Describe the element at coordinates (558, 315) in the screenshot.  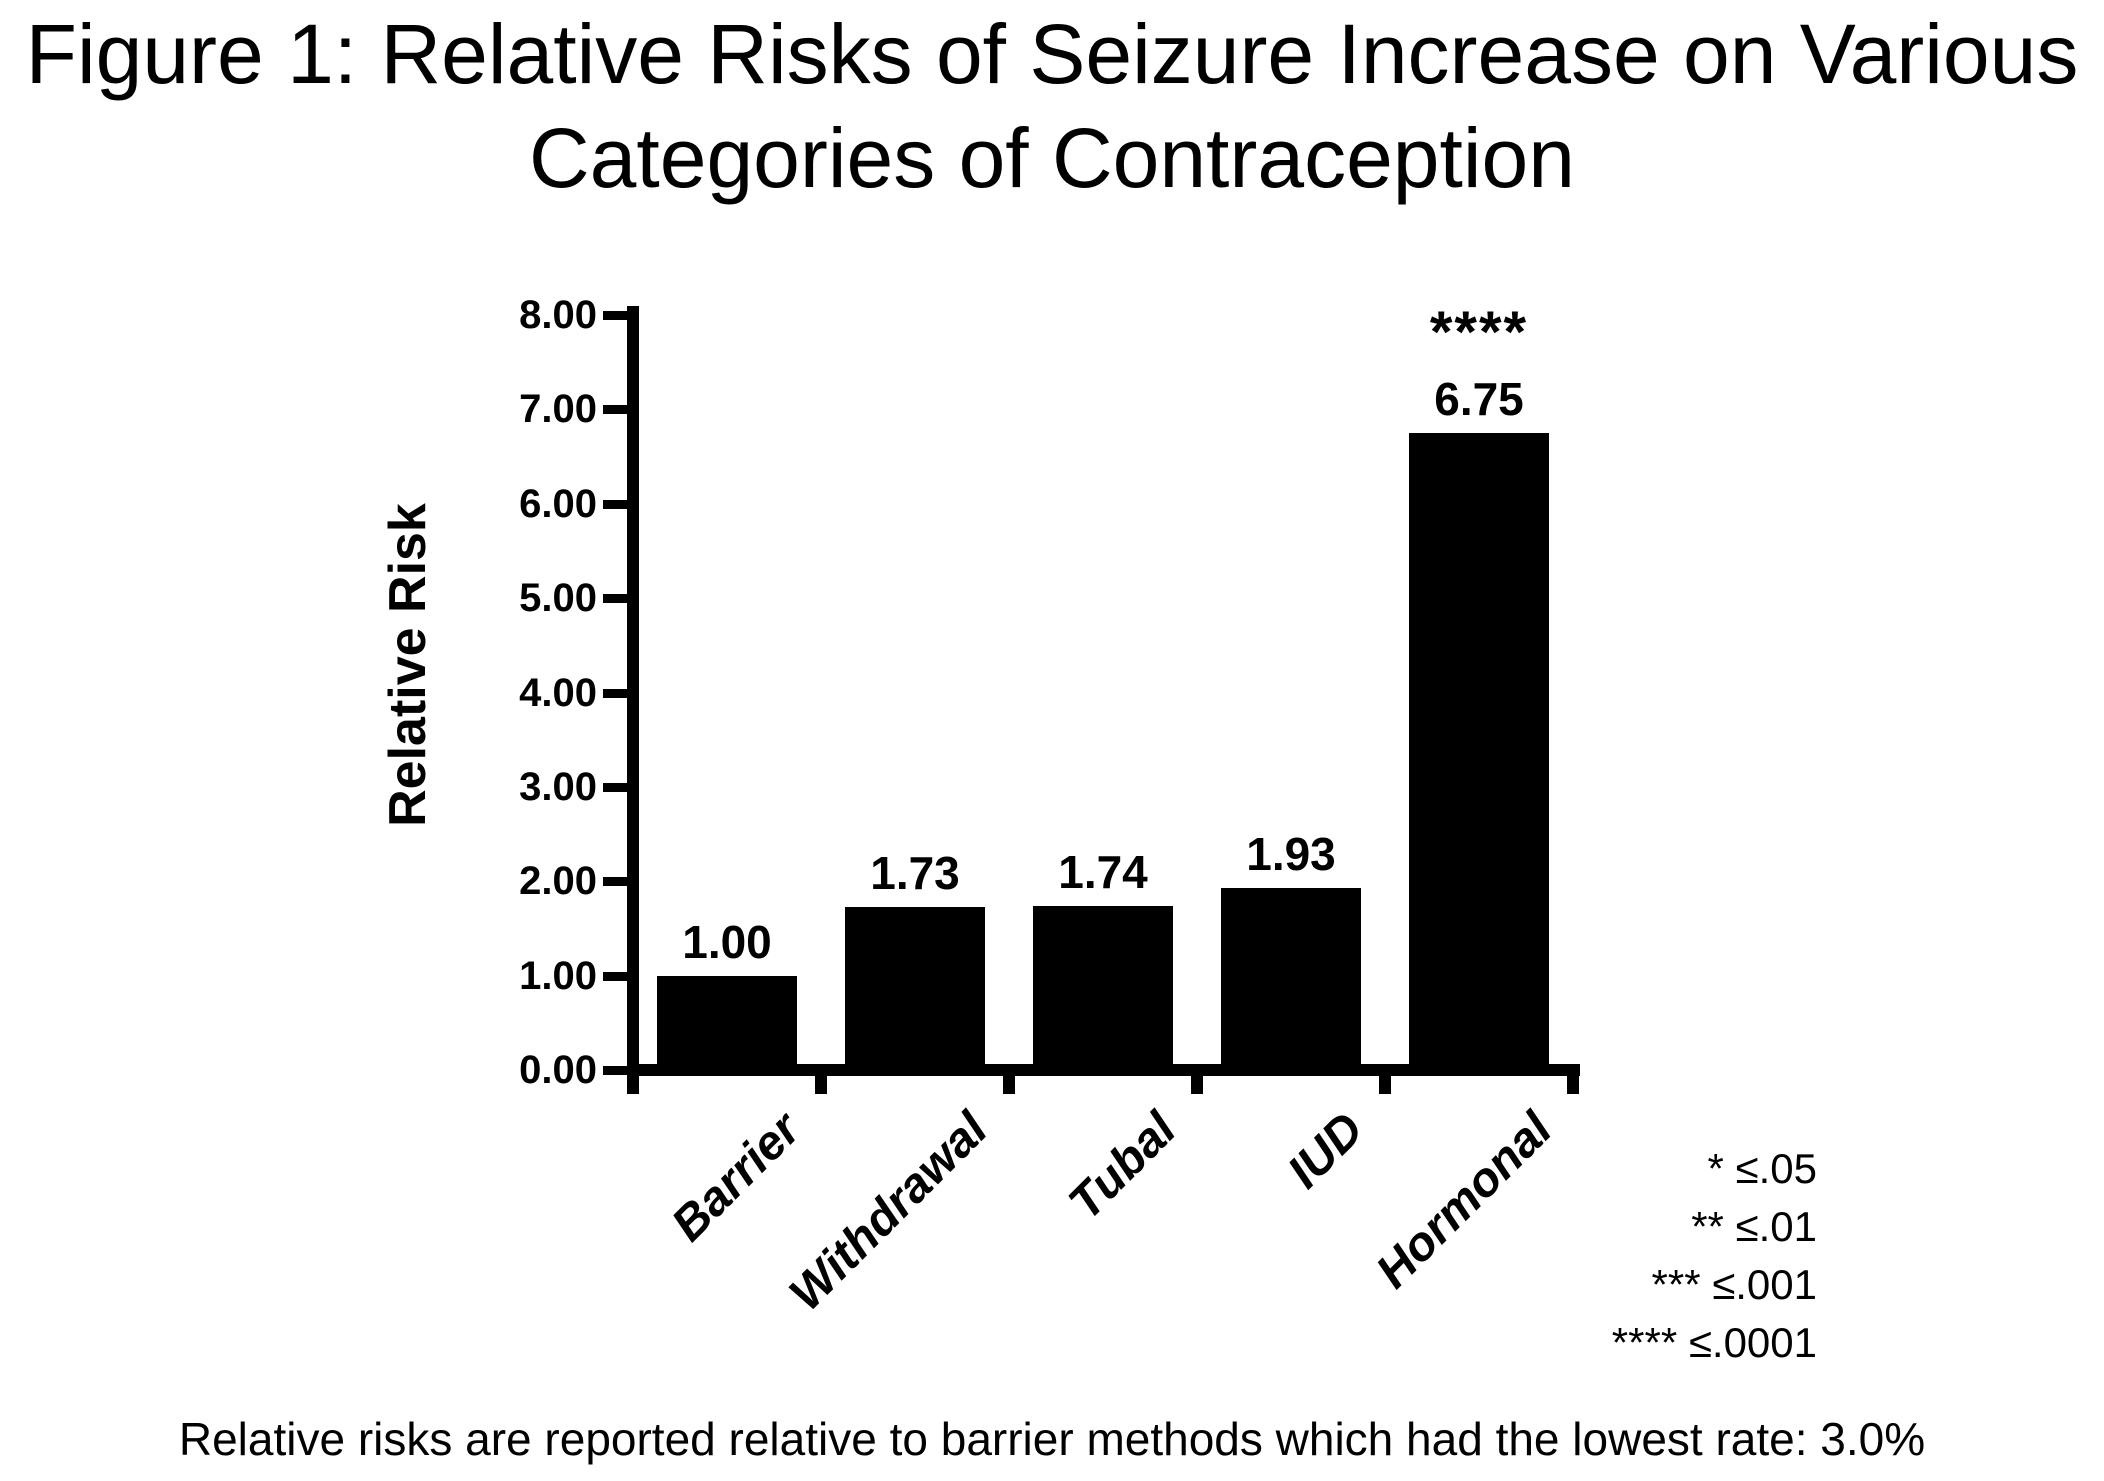
I see `y-tick-label: 8.00` at that location.